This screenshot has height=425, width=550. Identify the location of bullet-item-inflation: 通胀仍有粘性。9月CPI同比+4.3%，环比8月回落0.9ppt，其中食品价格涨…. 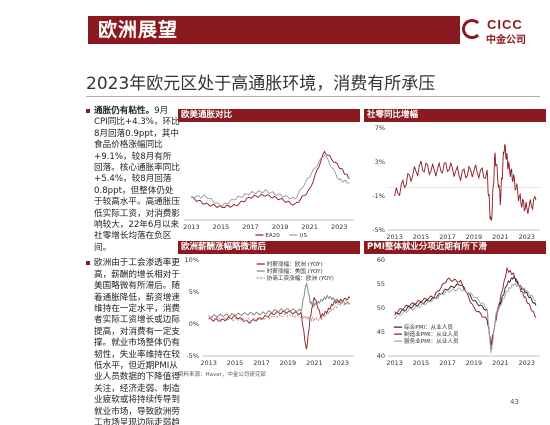
(133, 180).